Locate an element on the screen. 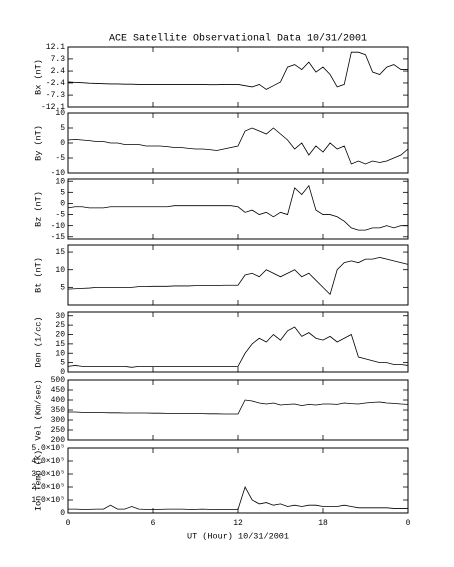  y-tick-label: 400 is located at coordinates (58, 400).